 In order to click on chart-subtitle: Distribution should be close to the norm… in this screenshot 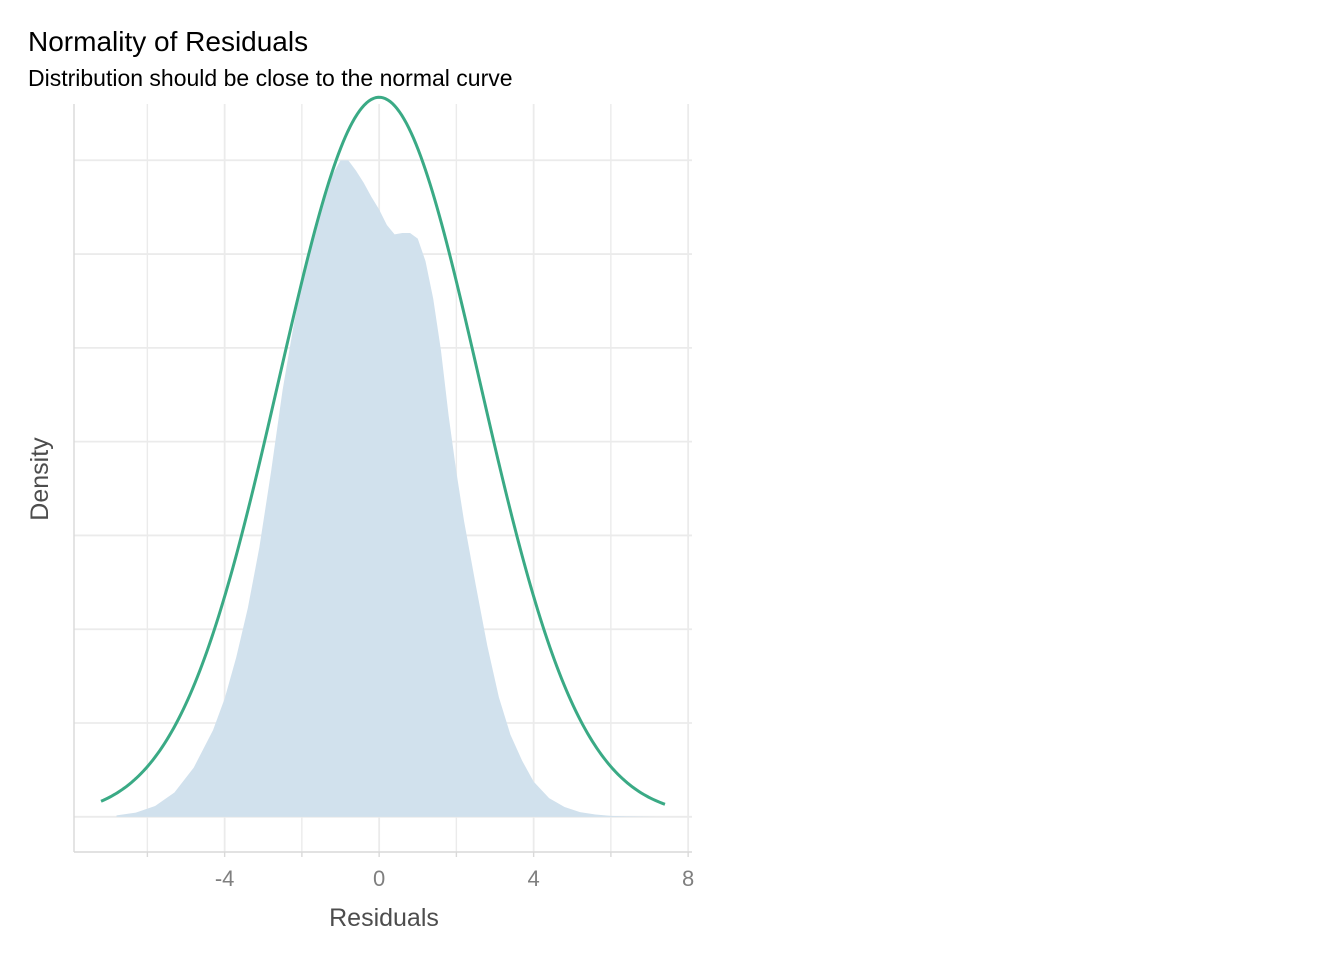, I will do `click(270, 78)`.